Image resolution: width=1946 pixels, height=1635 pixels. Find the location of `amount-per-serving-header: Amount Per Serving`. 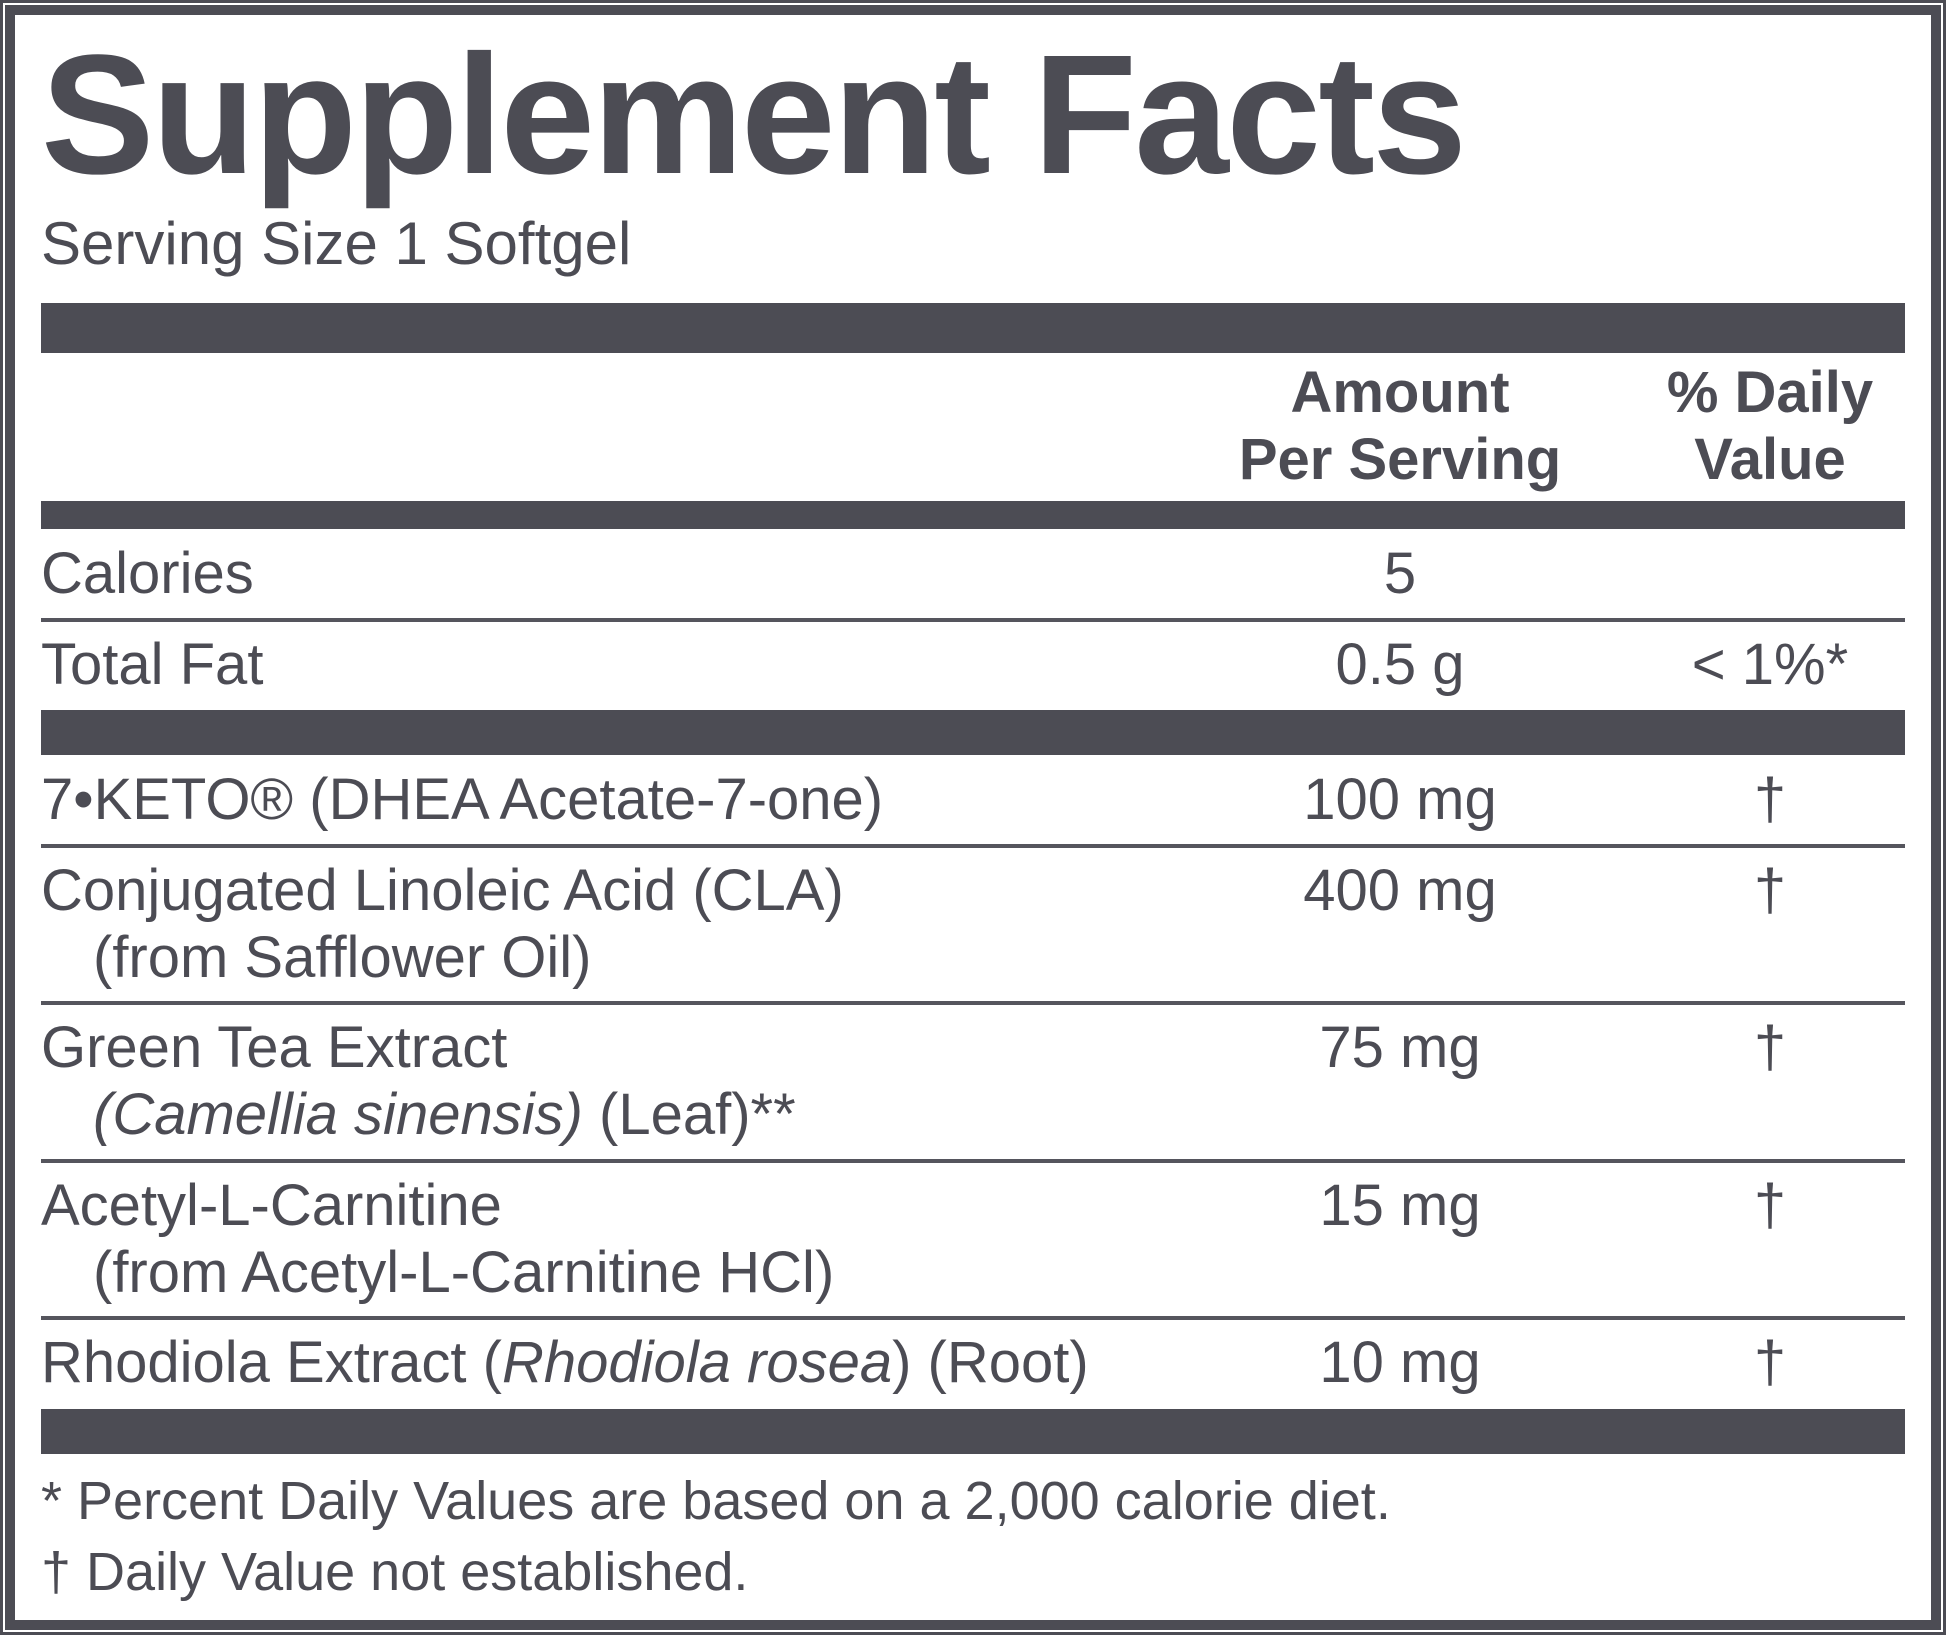

amount-per-serving-header: Amount Per Serving is located at coordinates (1400, 426).